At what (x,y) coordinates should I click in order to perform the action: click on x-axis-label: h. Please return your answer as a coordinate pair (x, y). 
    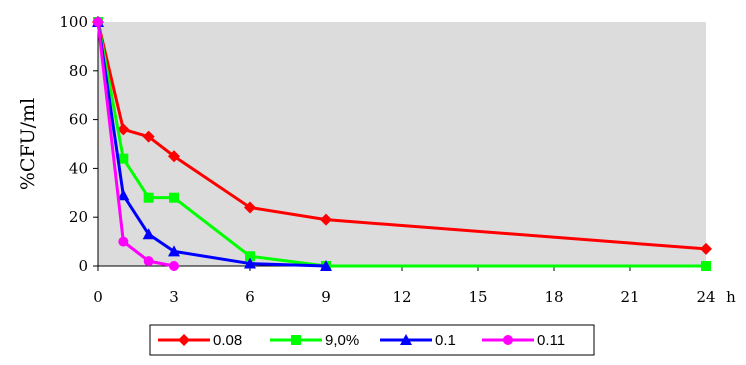
    Looking at the image, I should click on (731, 297).